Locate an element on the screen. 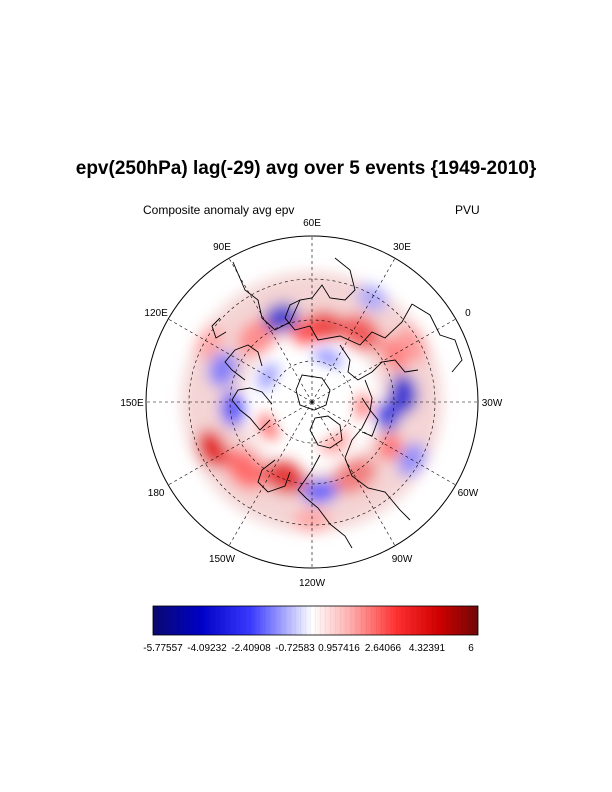 The image size is (612, 792). longitude-label: 90E is located at coordinates (222, 247).